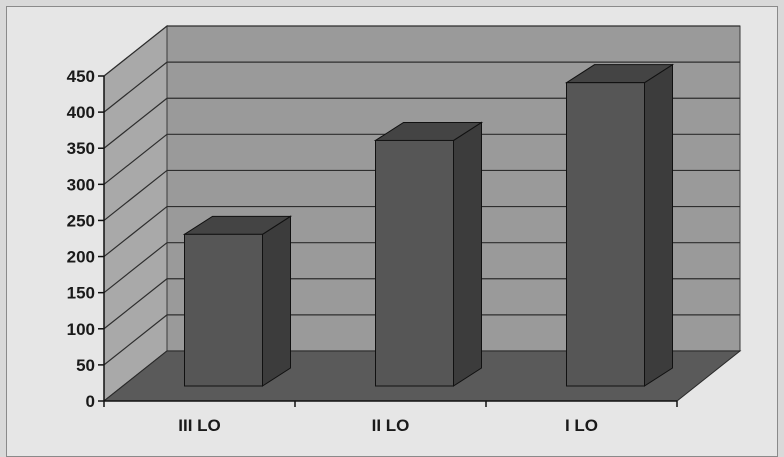  What do you see at coordinates (581, 425) in the screenshot?
I see `x-tick-label: I LO` at bounding box center [581, 425].